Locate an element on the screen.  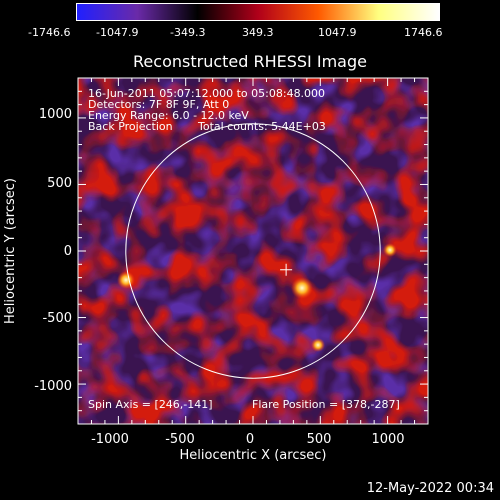
colorbar-tick: -349.3 is located at coordinates (188, 32).